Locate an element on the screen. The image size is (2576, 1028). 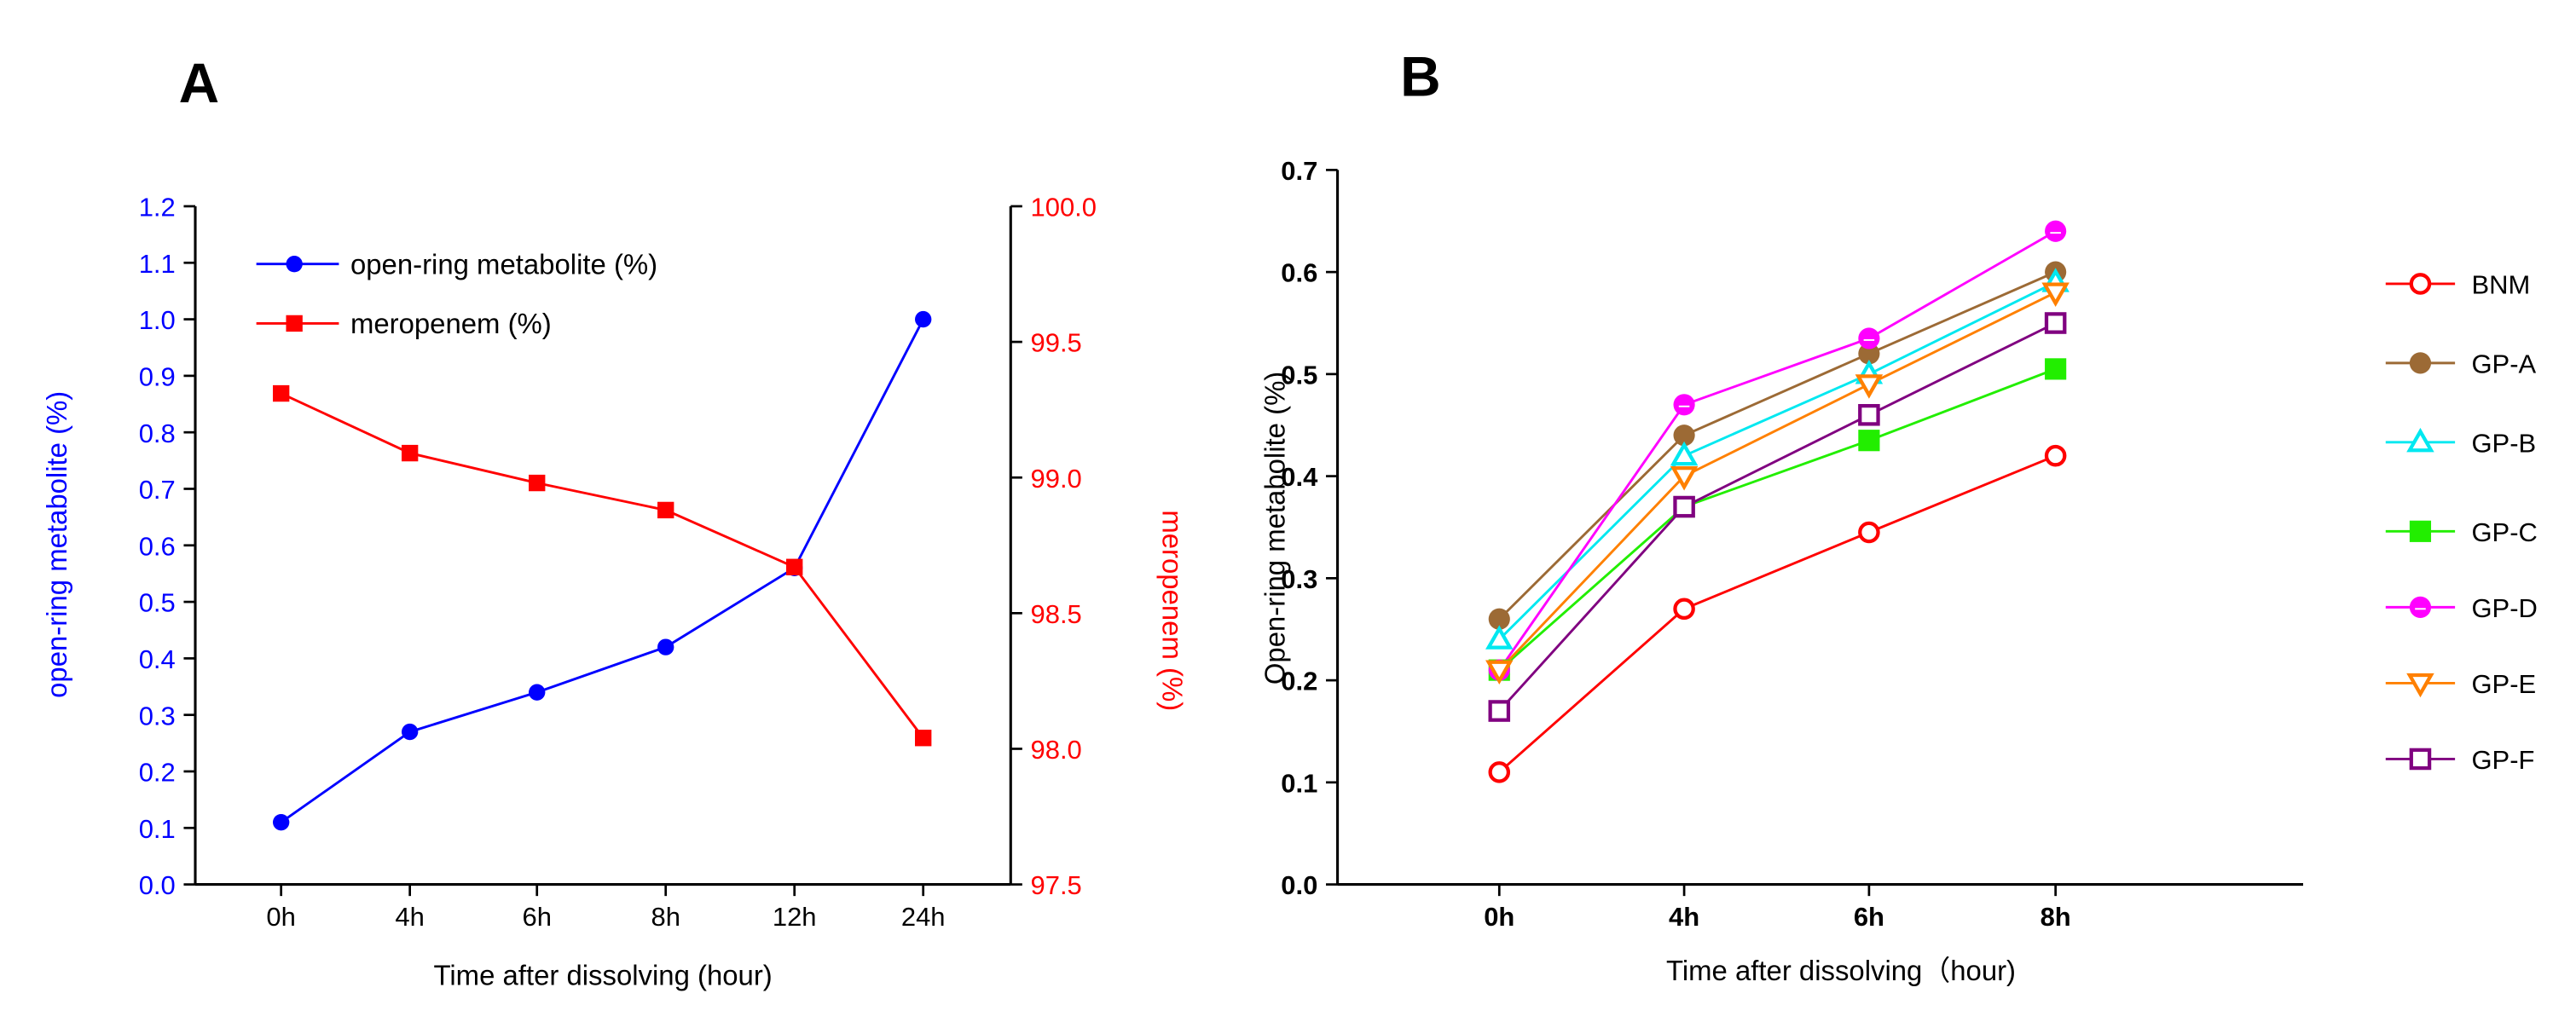
panel-b-series-line-gp-d is located at coordinates (1778, 450).